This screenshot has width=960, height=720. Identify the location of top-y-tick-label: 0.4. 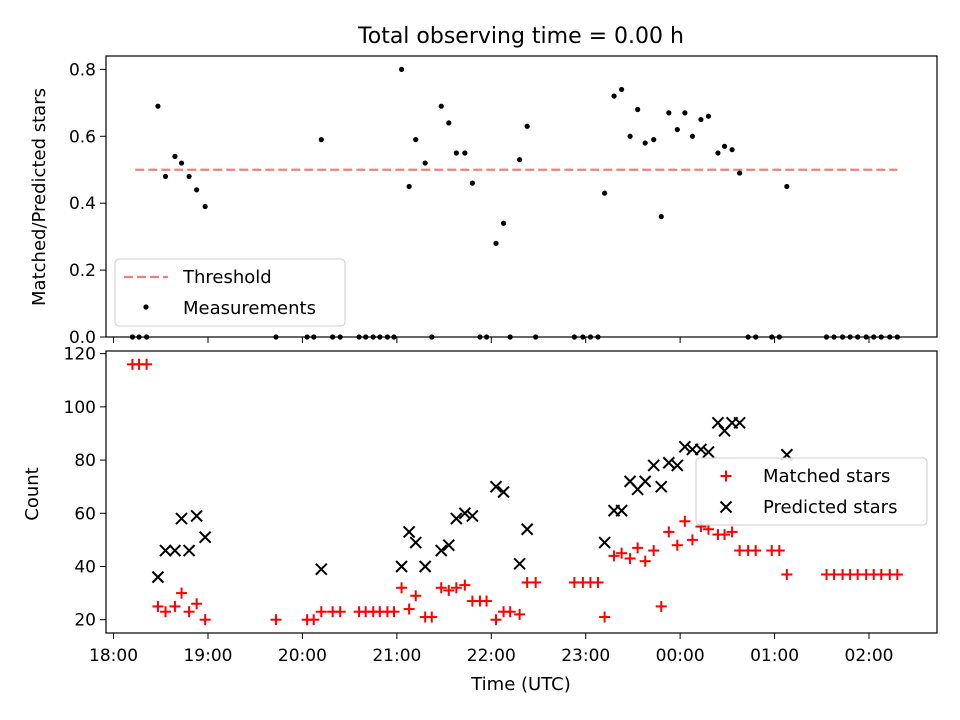
(82, 204).